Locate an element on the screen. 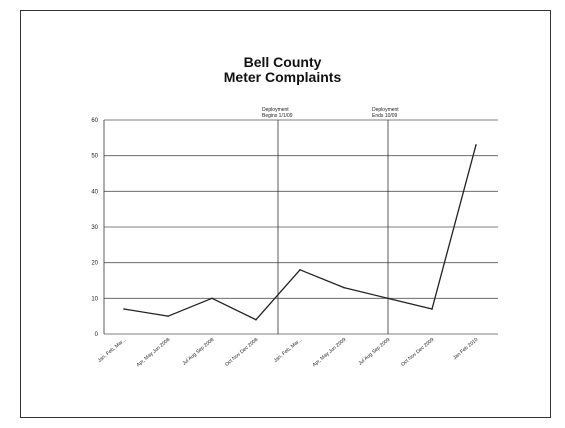 The height and width of the screenshot is (428, 565). y-tick-label-20: 20 is located at coordinates (94, 264).